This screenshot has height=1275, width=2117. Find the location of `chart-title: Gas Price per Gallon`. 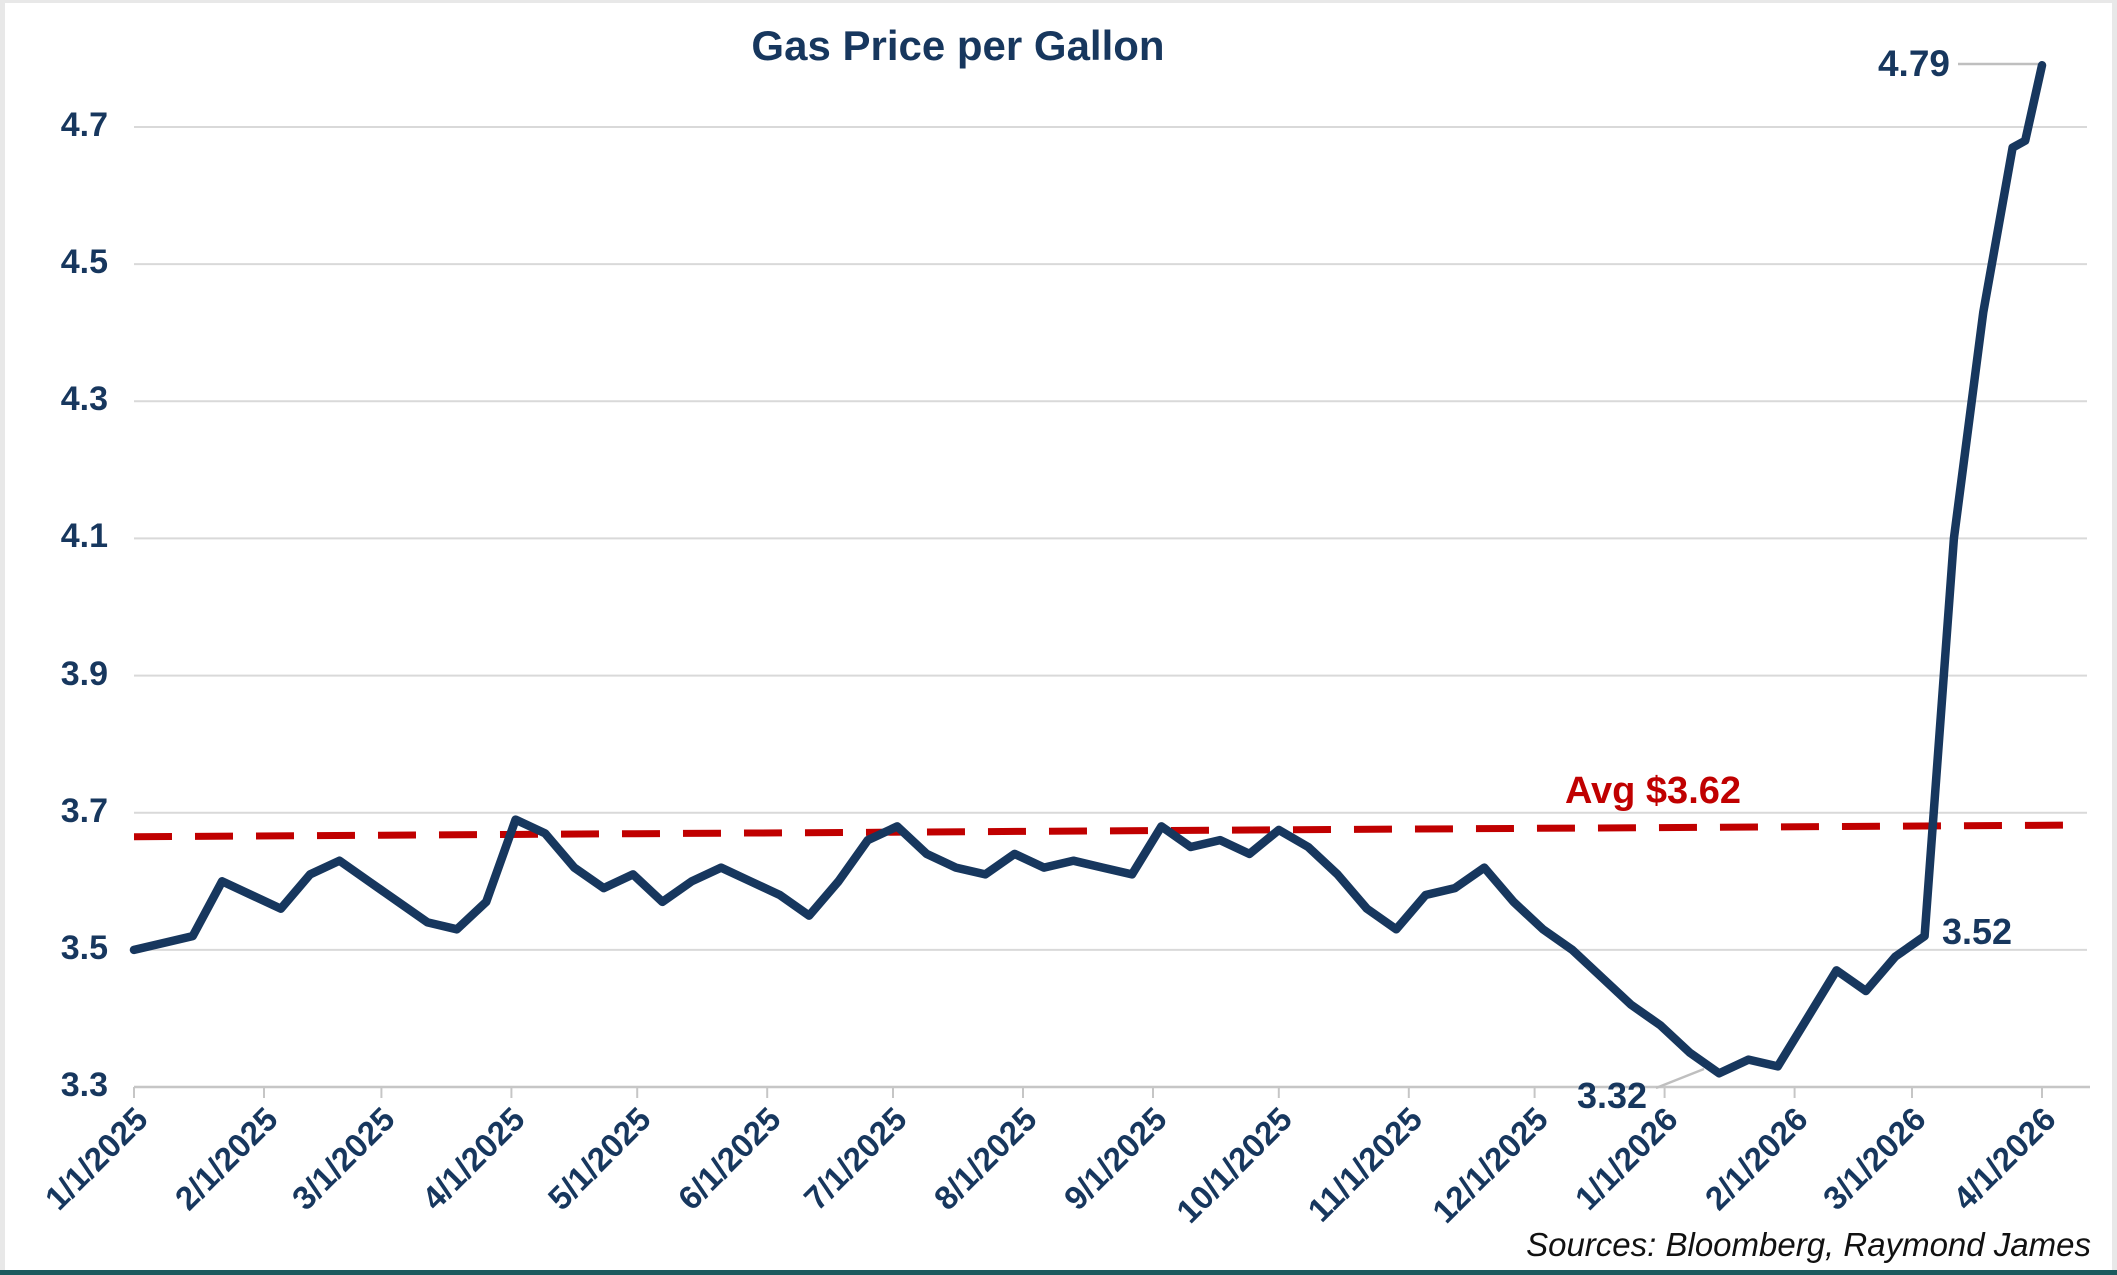

chart-title: Gas Price per Gallon is located at coordinates (958, 45).